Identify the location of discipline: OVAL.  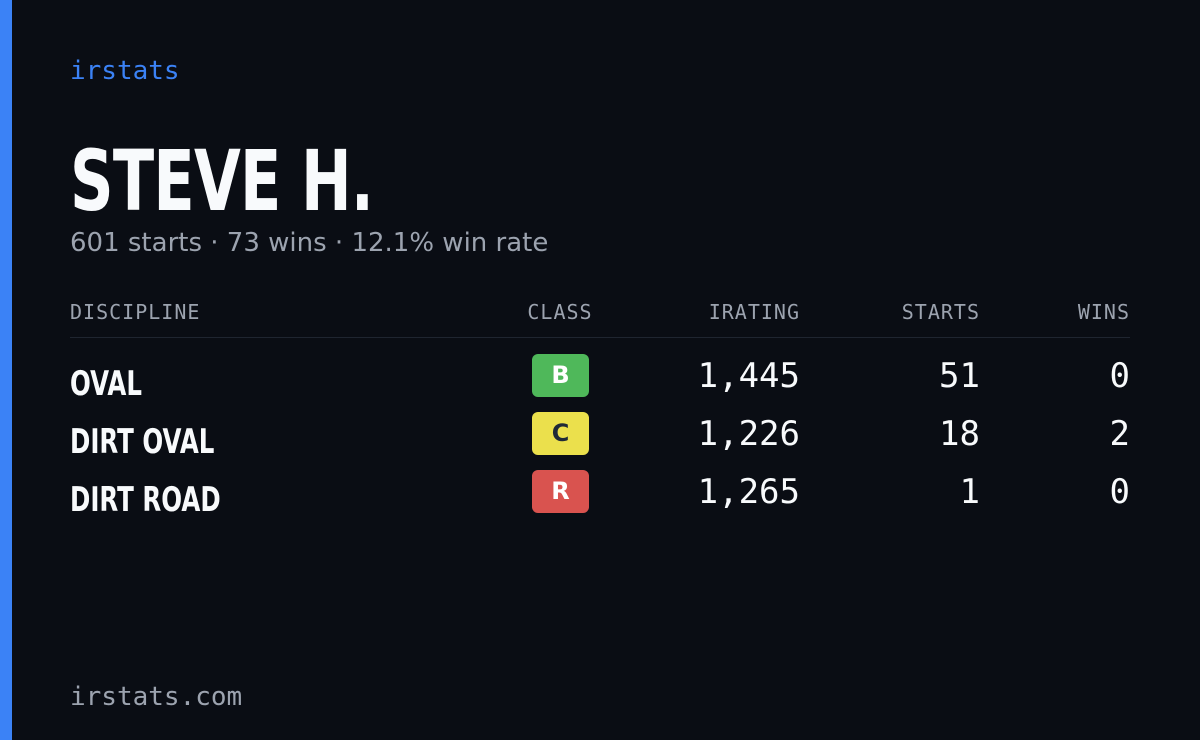
(106, 384).